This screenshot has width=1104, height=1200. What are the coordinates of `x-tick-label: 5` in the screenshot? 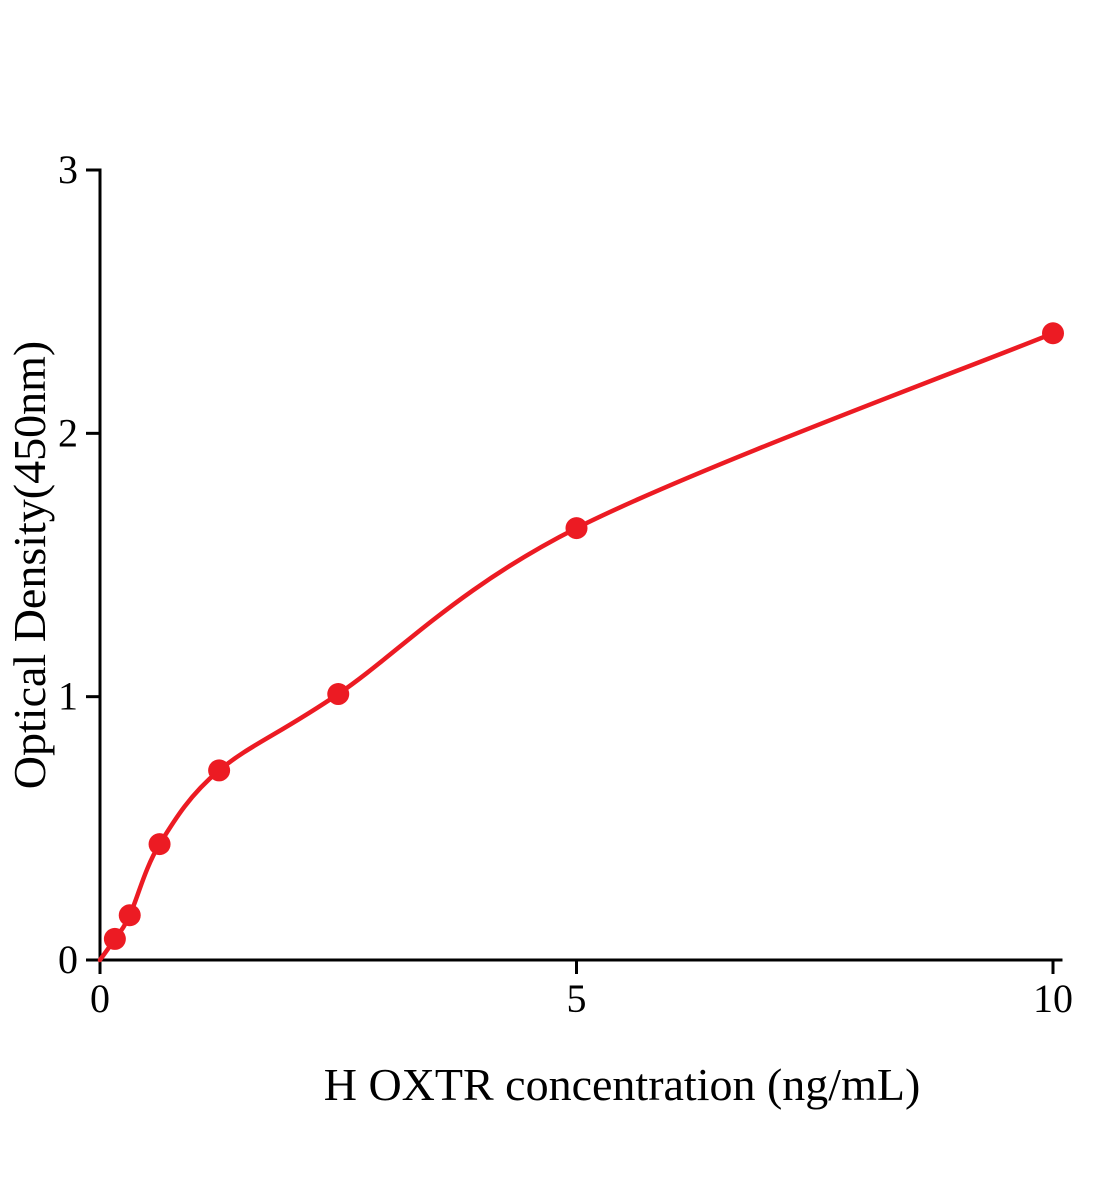 It's located at (577, 998).